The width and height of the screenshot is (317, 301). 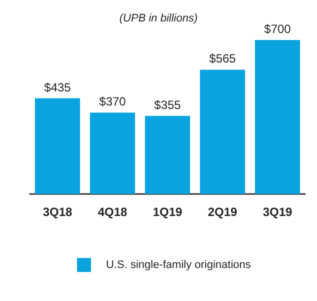 What do you see at coordinates (112, 101) in the screenshot?
I see `data-label: $370` at bounding box center [112, 101].